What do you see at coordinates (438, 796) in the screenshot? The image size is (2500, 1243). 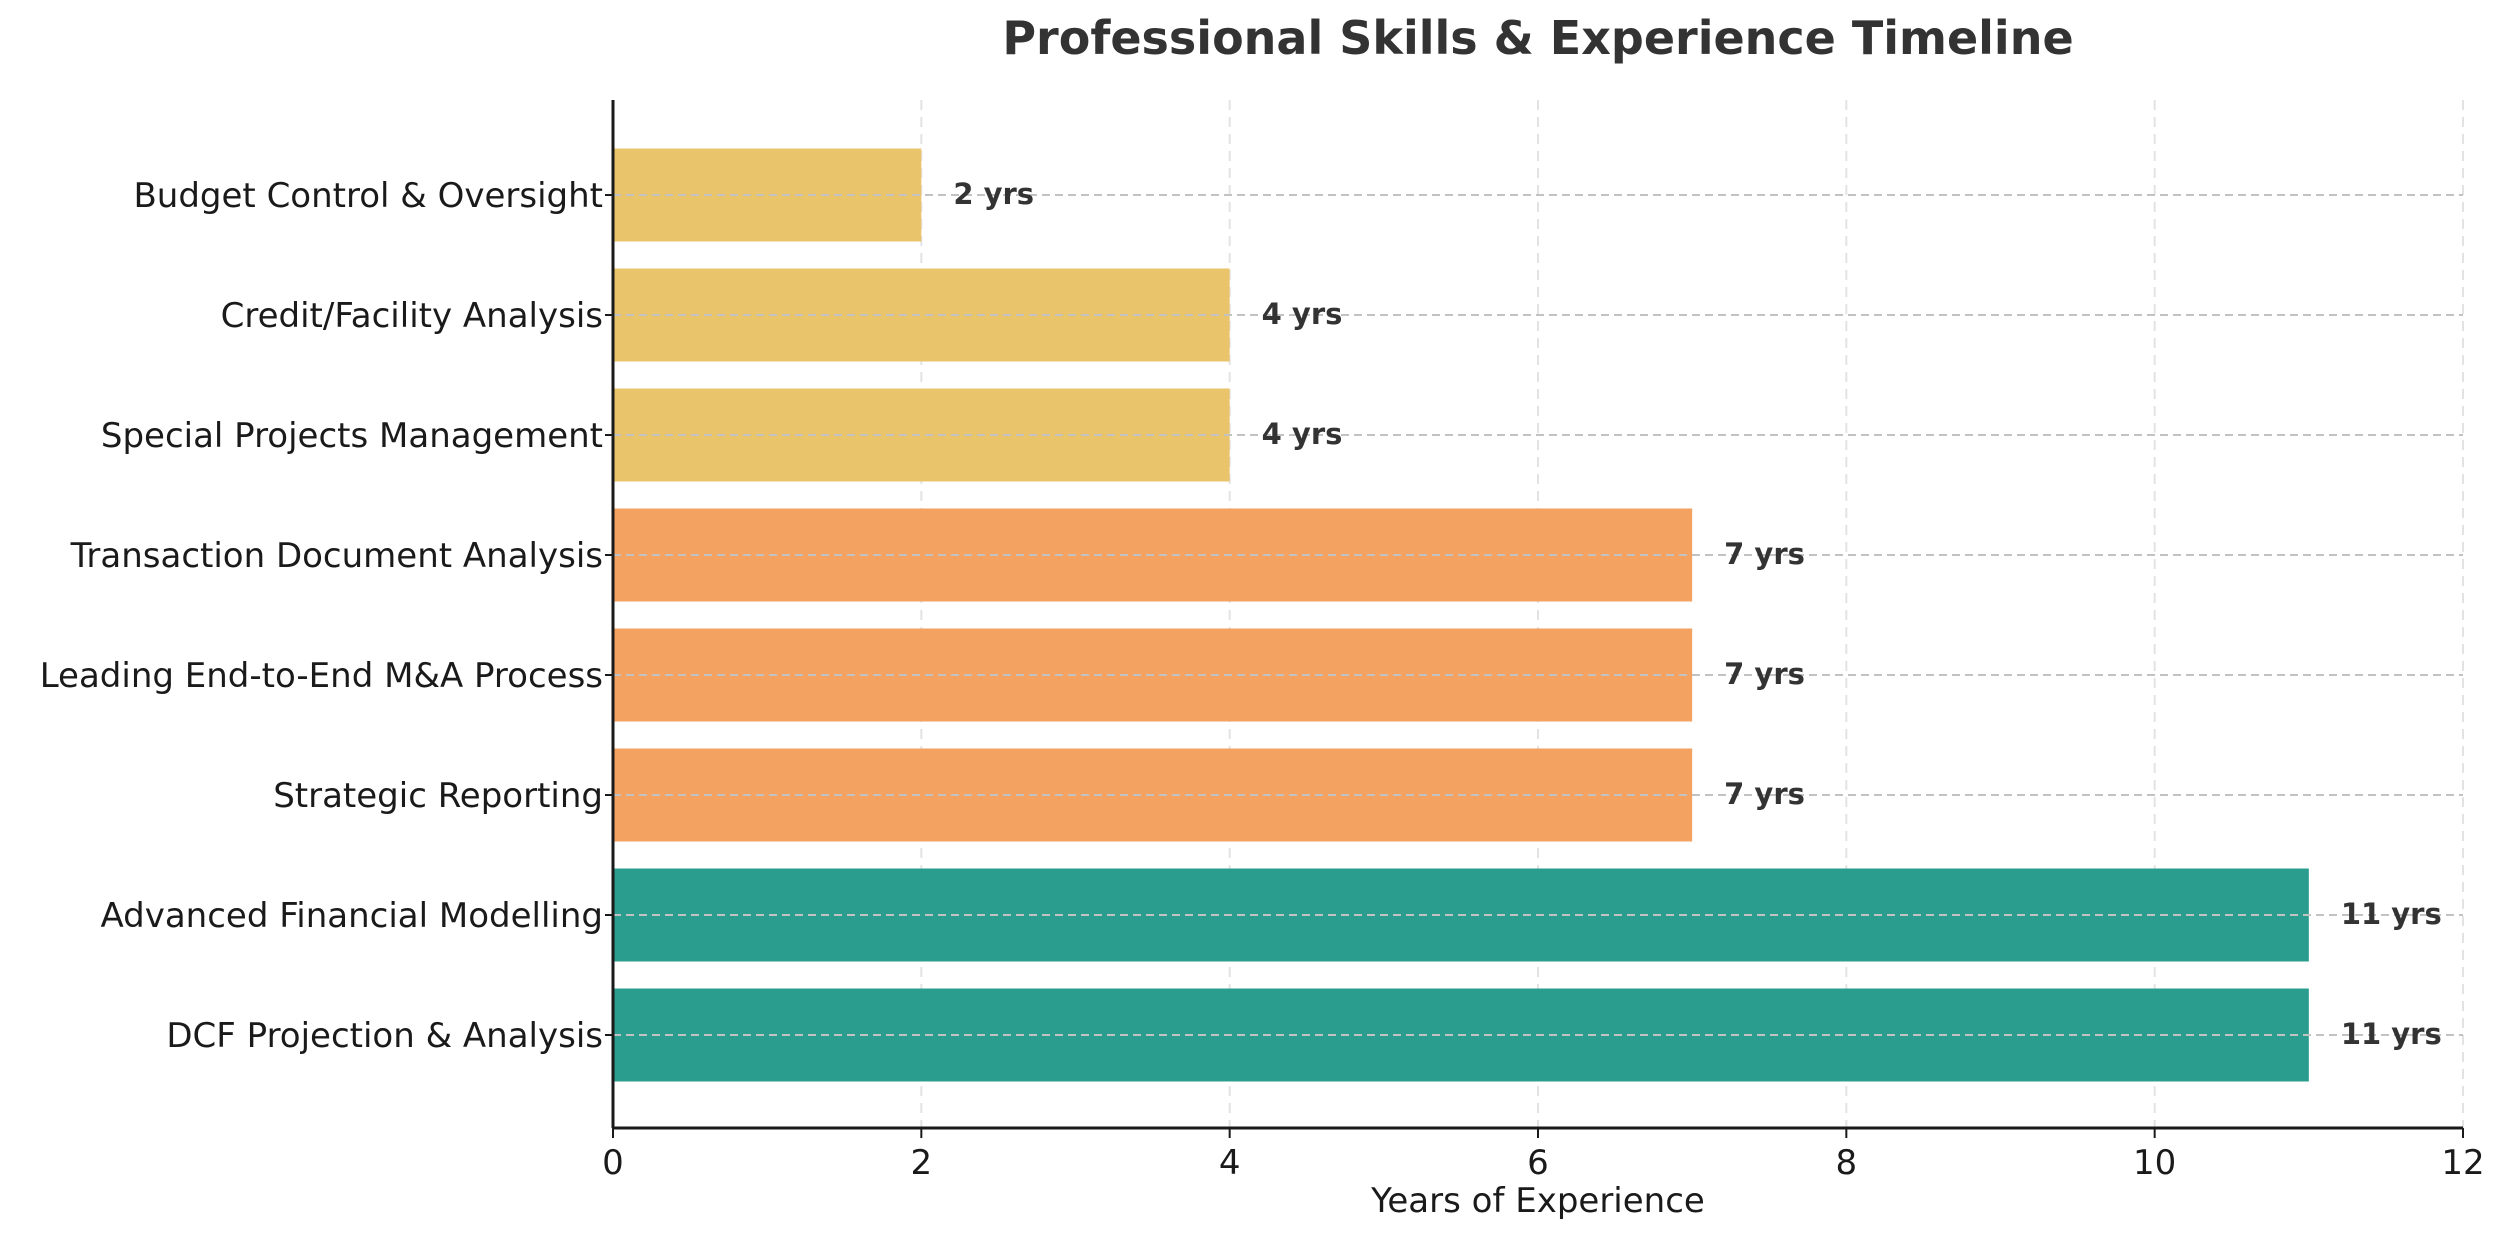 I see `y-tick-label: Strategic Reporting` at bounding box center [438, 796].